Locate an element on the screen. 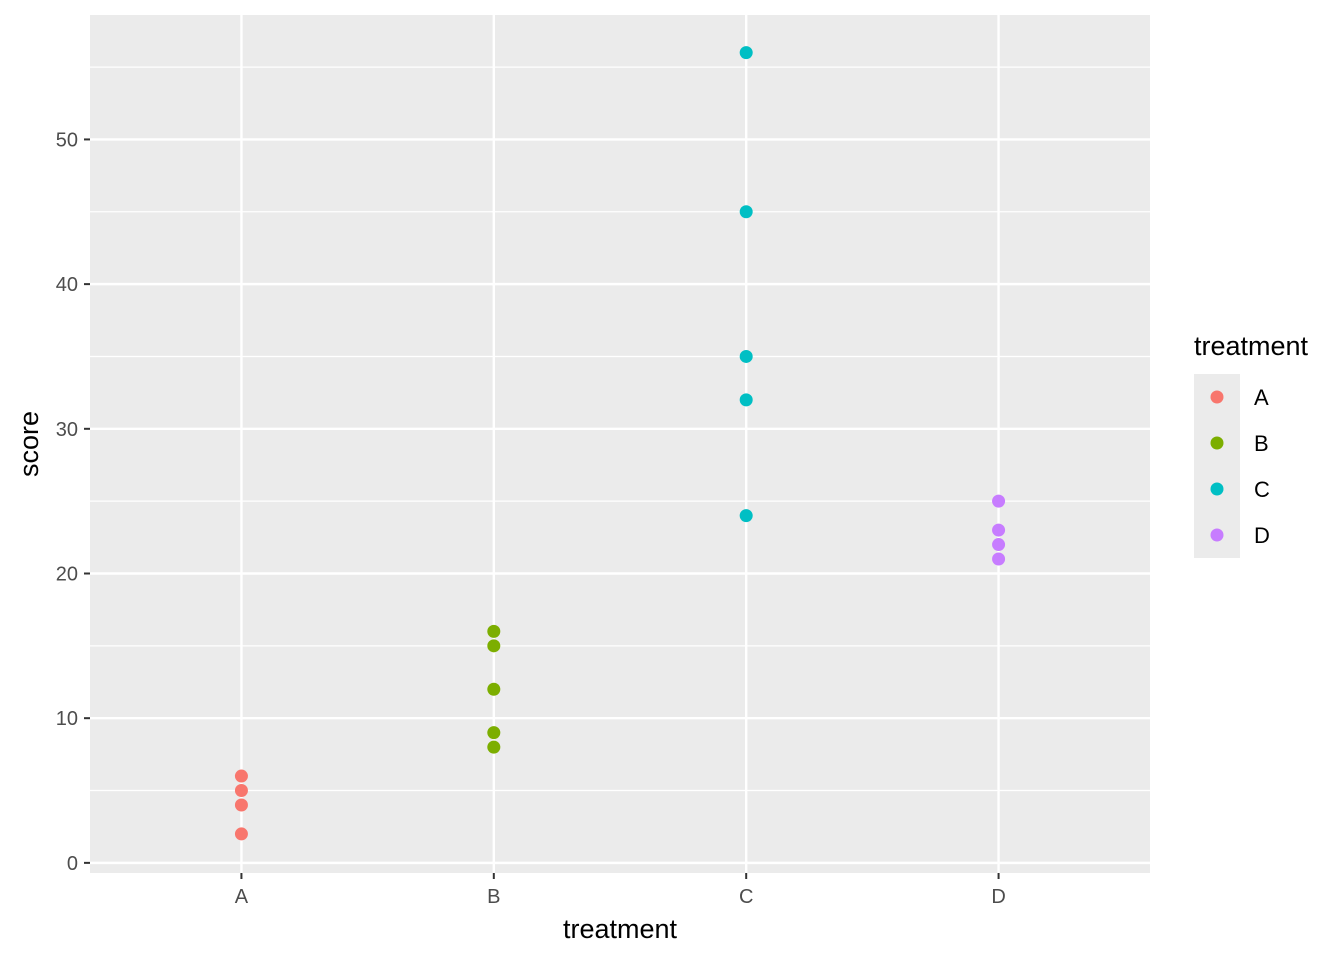 The image size is (1344, 960). y-tick-label: 10 is located at coordinates (67, 719).